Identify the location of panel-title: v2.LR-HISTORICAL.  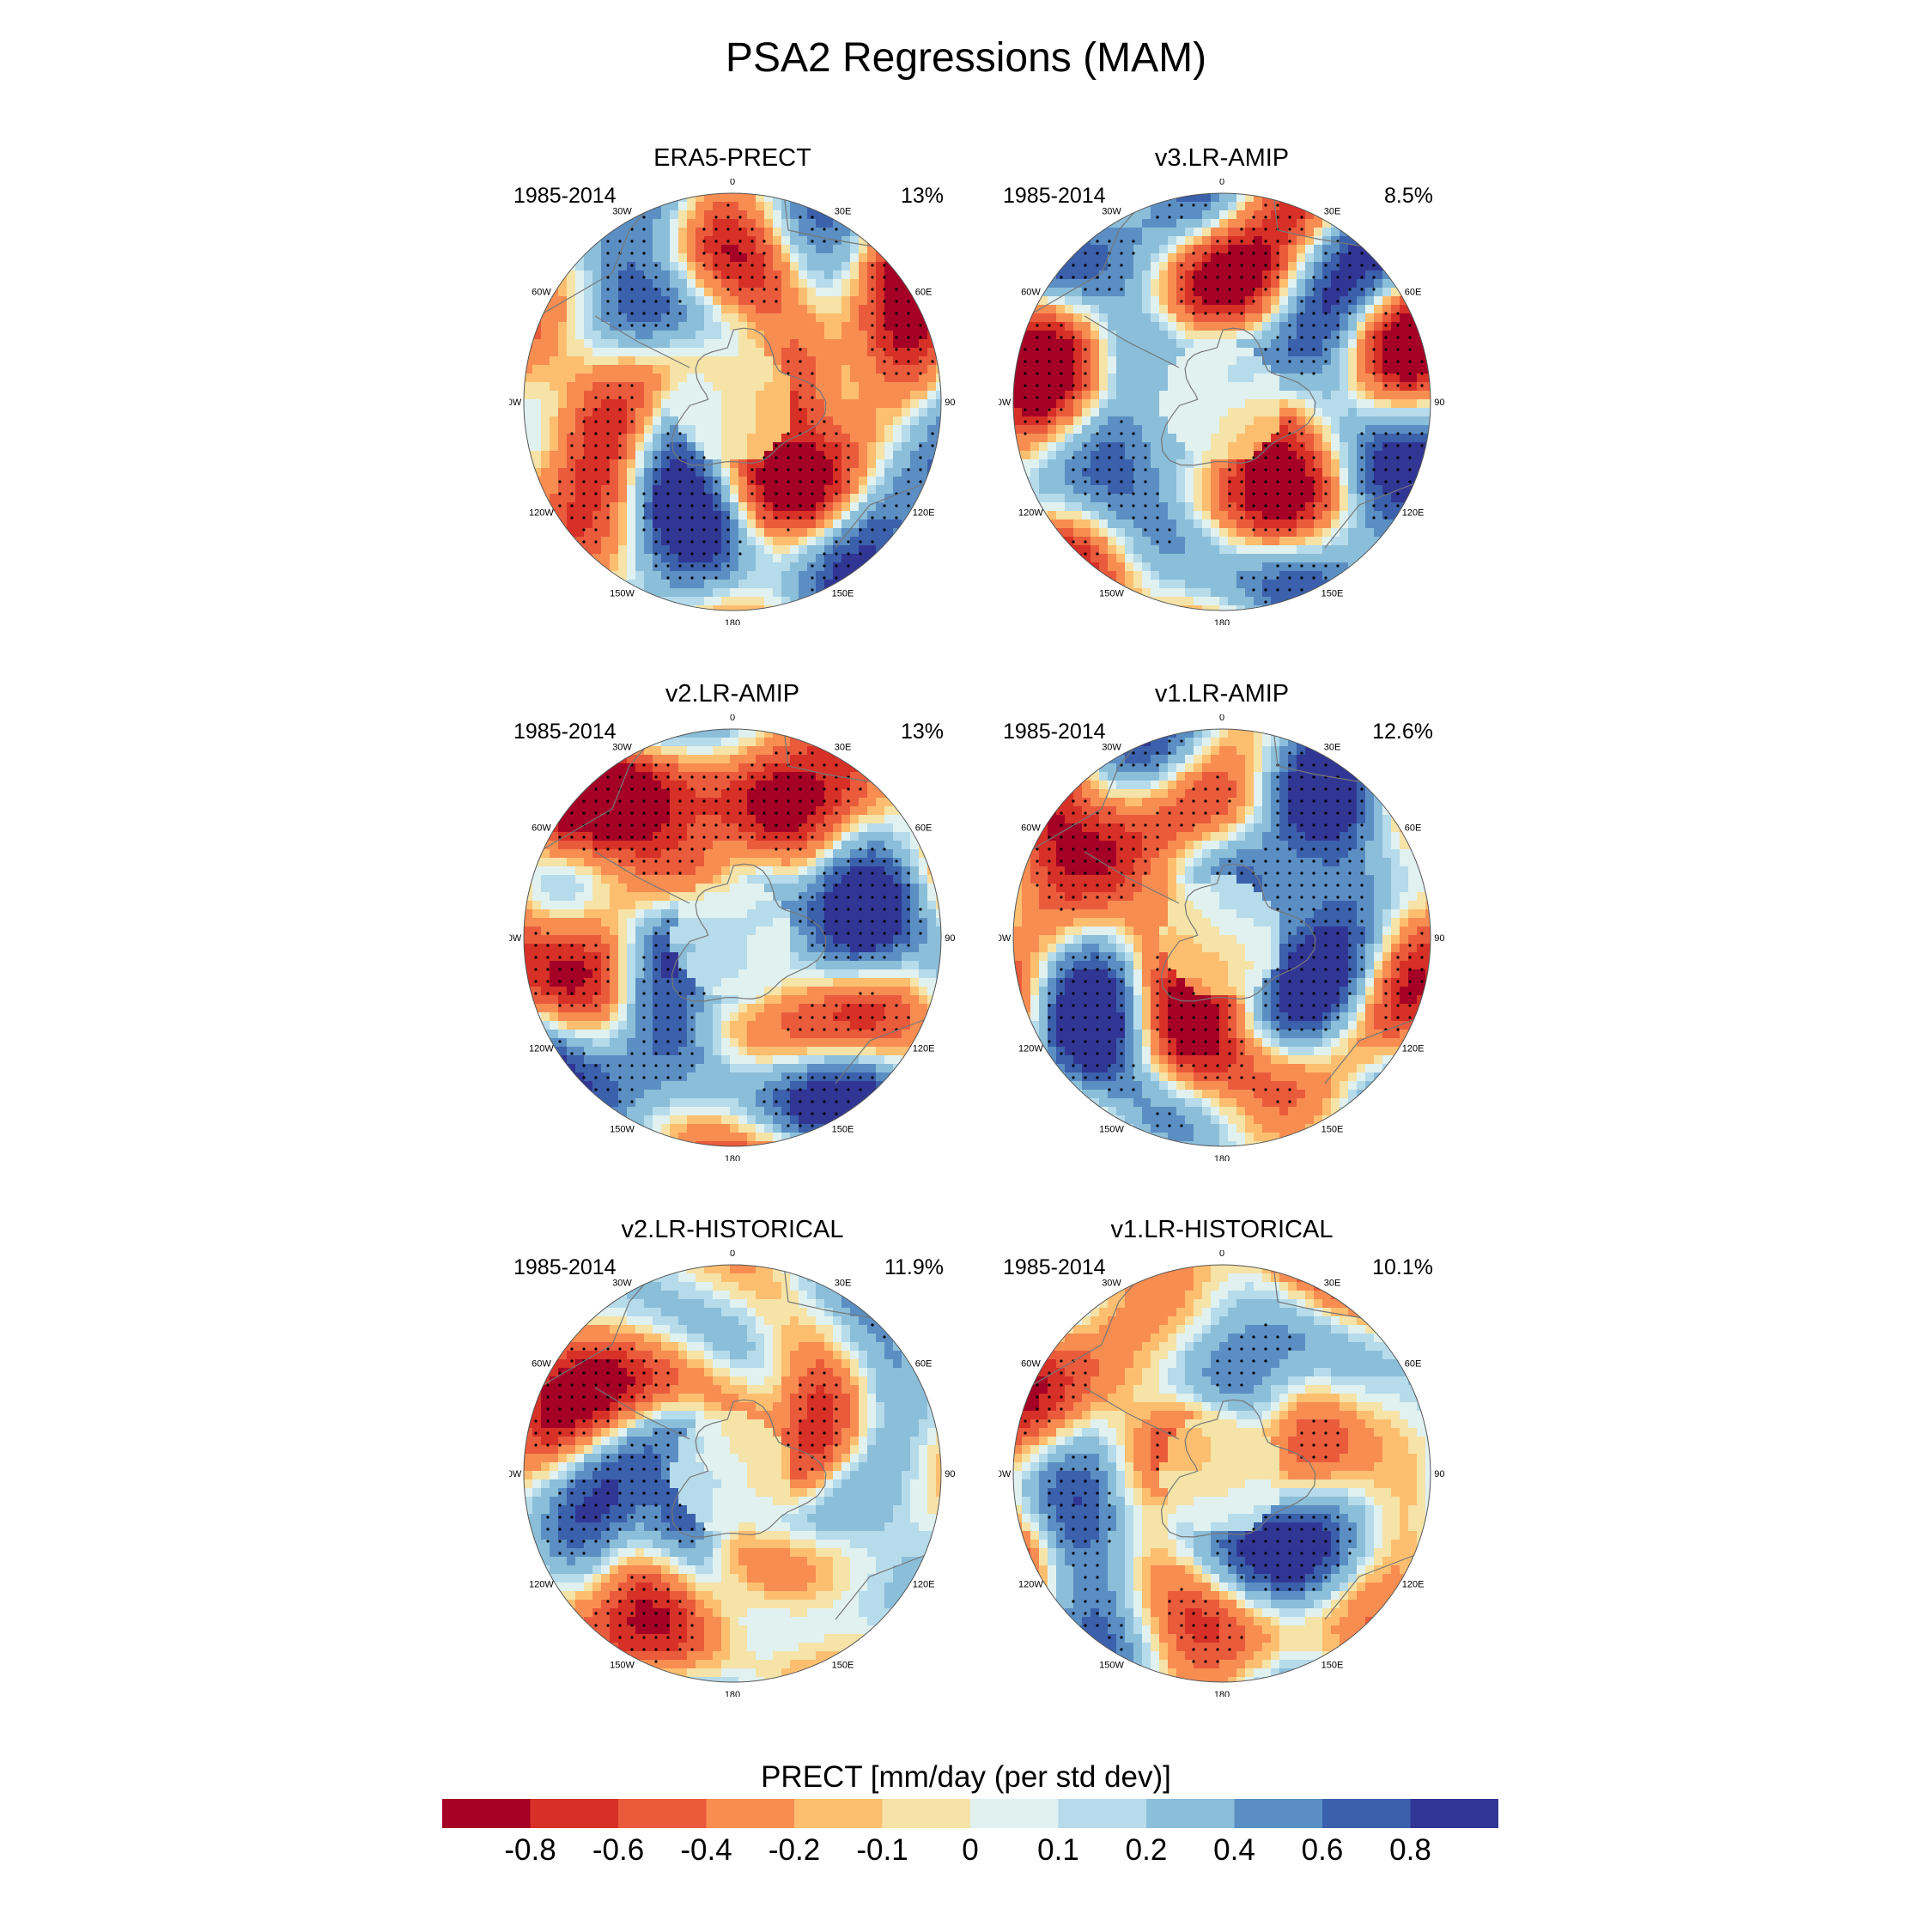
(733, 1229).